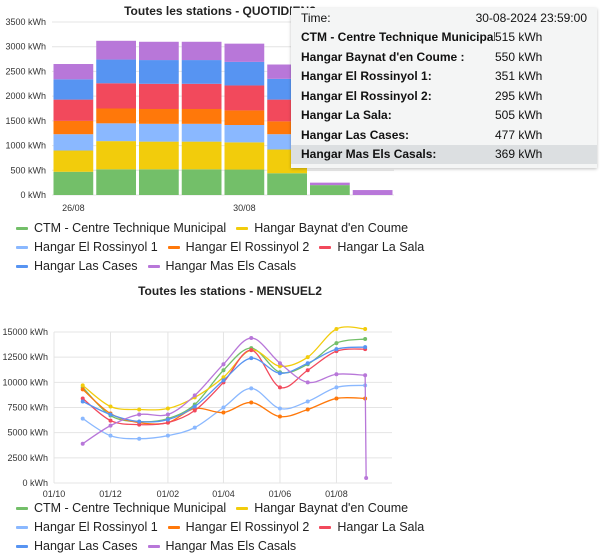 This screenshot has width=600, height=556. I want to click on monthly-legend-item-rossinyol1: Hangar El Rossinyol 1, so click(87, 527).